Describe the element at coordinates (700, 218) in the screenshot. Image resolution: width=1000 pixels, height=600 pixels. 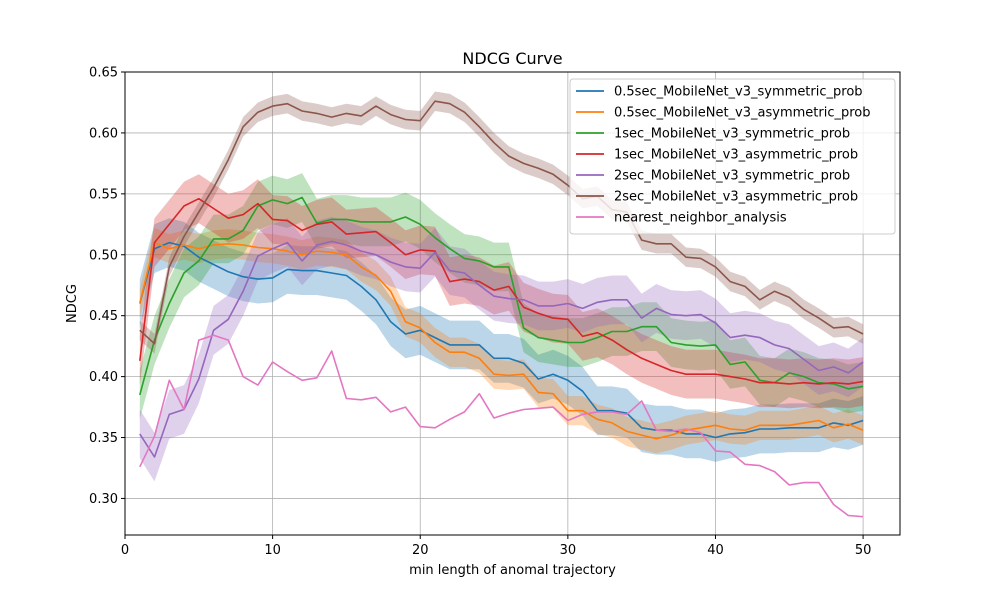
I see `legend-entry: nearest_neighbor_analysis` at that location.